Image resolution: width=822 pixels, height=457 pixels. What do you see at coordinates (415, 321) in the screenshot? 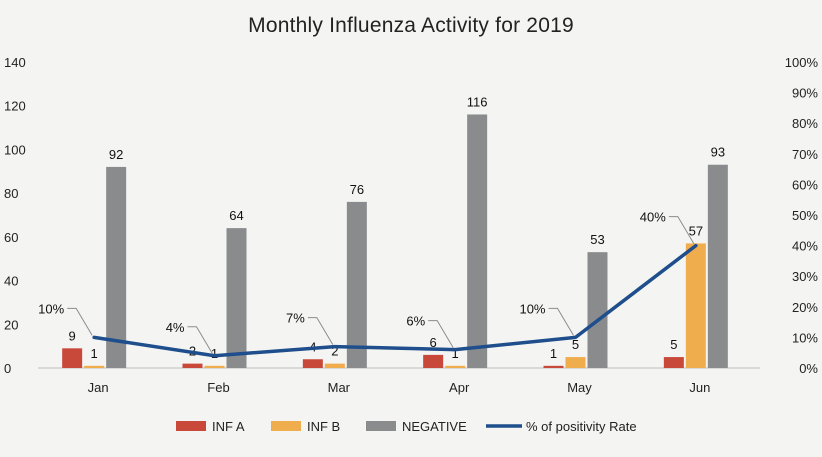
I see `line-data-label: 6%` at bounding box center [415, 321].